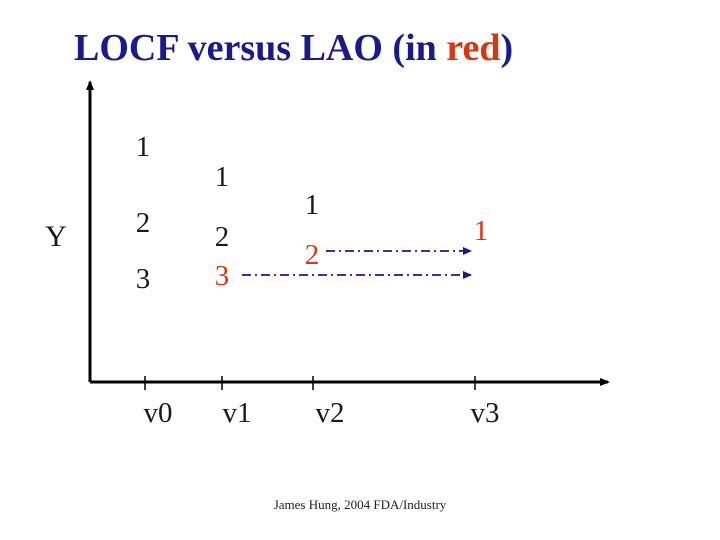 Image resolution: width=720 pixels, height=540 pixels. Describe the element at coordinates (222, 177) in the screenshot. I see `v1-value-1: 1` at that location.